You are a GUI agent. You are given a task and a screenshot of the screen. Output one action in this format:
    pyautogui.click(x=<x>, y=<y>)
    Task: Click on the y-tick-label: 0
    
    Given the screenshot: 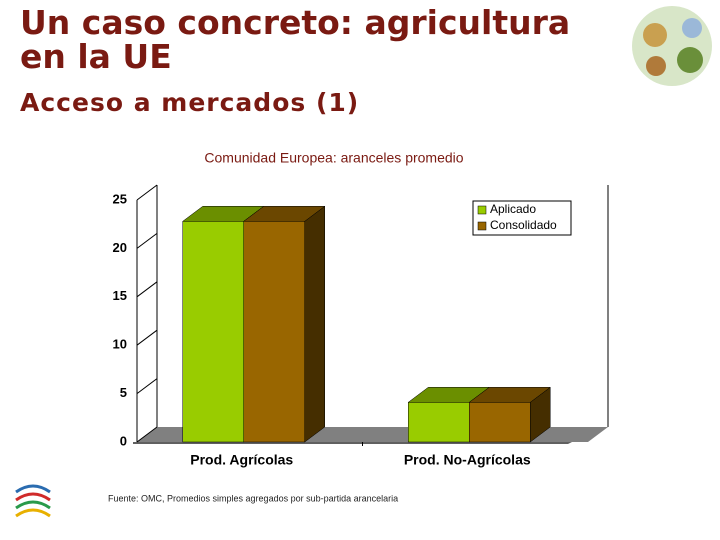 What is the action you would take?
    pyautogui.click(x=123, y=440)
    